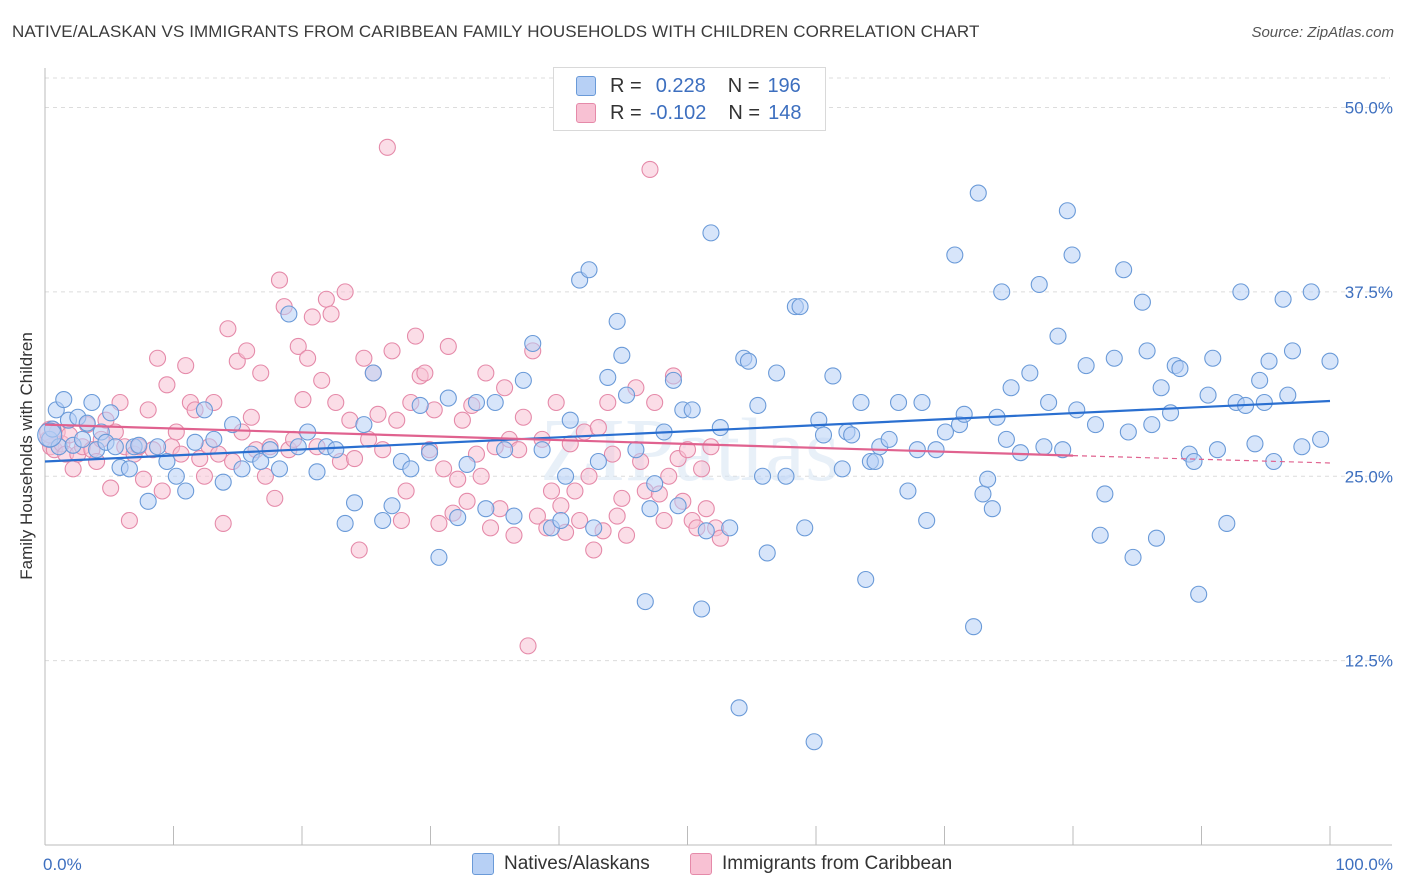  Describe the element at coordinates (1322, 32) in the screenshot. I see `source-label: Source: ZipAtlas.com` at that location.